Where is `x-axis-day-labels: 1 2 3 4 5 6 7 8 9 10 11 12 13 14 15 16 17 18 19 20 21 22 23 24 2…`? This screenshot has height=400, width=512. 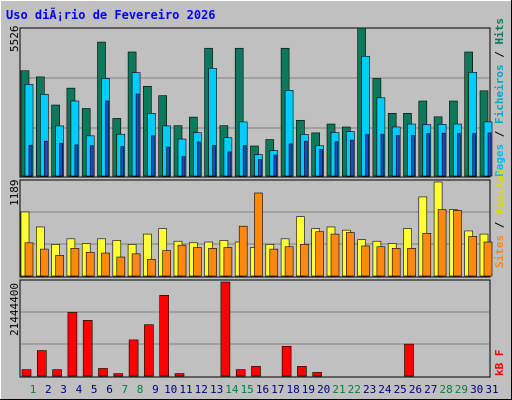 x-axis-day-labels: 1 2 3 4 5 6 7 8 9 10 11 12 13 14 15 16 17 18 19 20 21 22 23 24 2… is located at coordinates (264, 389).